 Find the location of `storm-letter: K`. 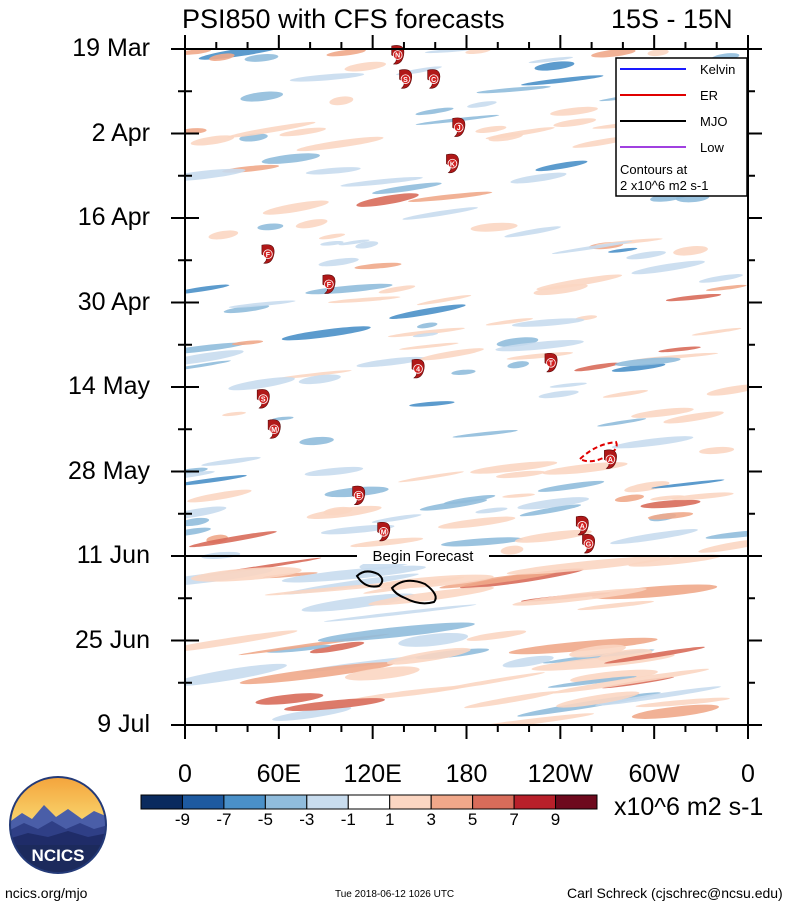

storm-letter: K is located at coordinates (452, 164).